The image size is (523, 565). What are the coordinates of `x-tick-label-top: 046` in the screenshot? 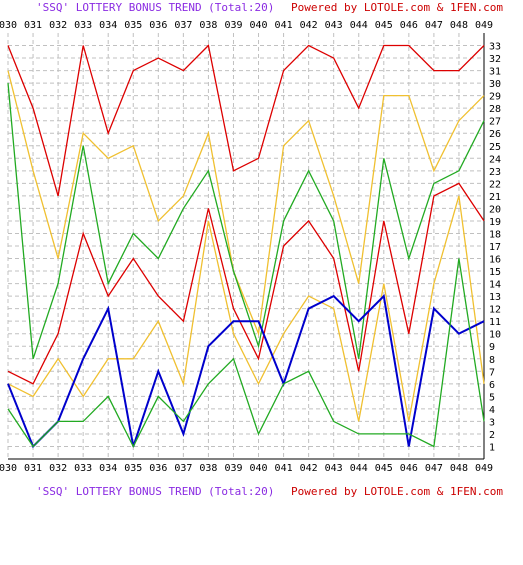 It's located at (409, 25).